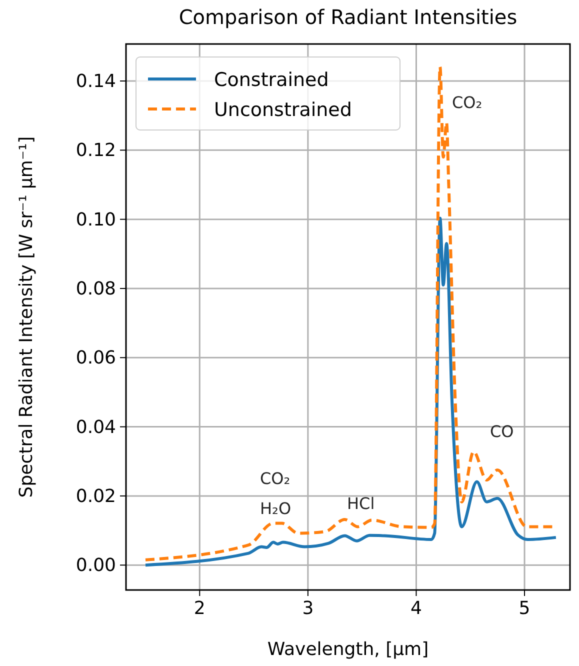 This screenshot has height=666, width=579. I want to click on legend-label: Unconstrained, so click(283, 110).